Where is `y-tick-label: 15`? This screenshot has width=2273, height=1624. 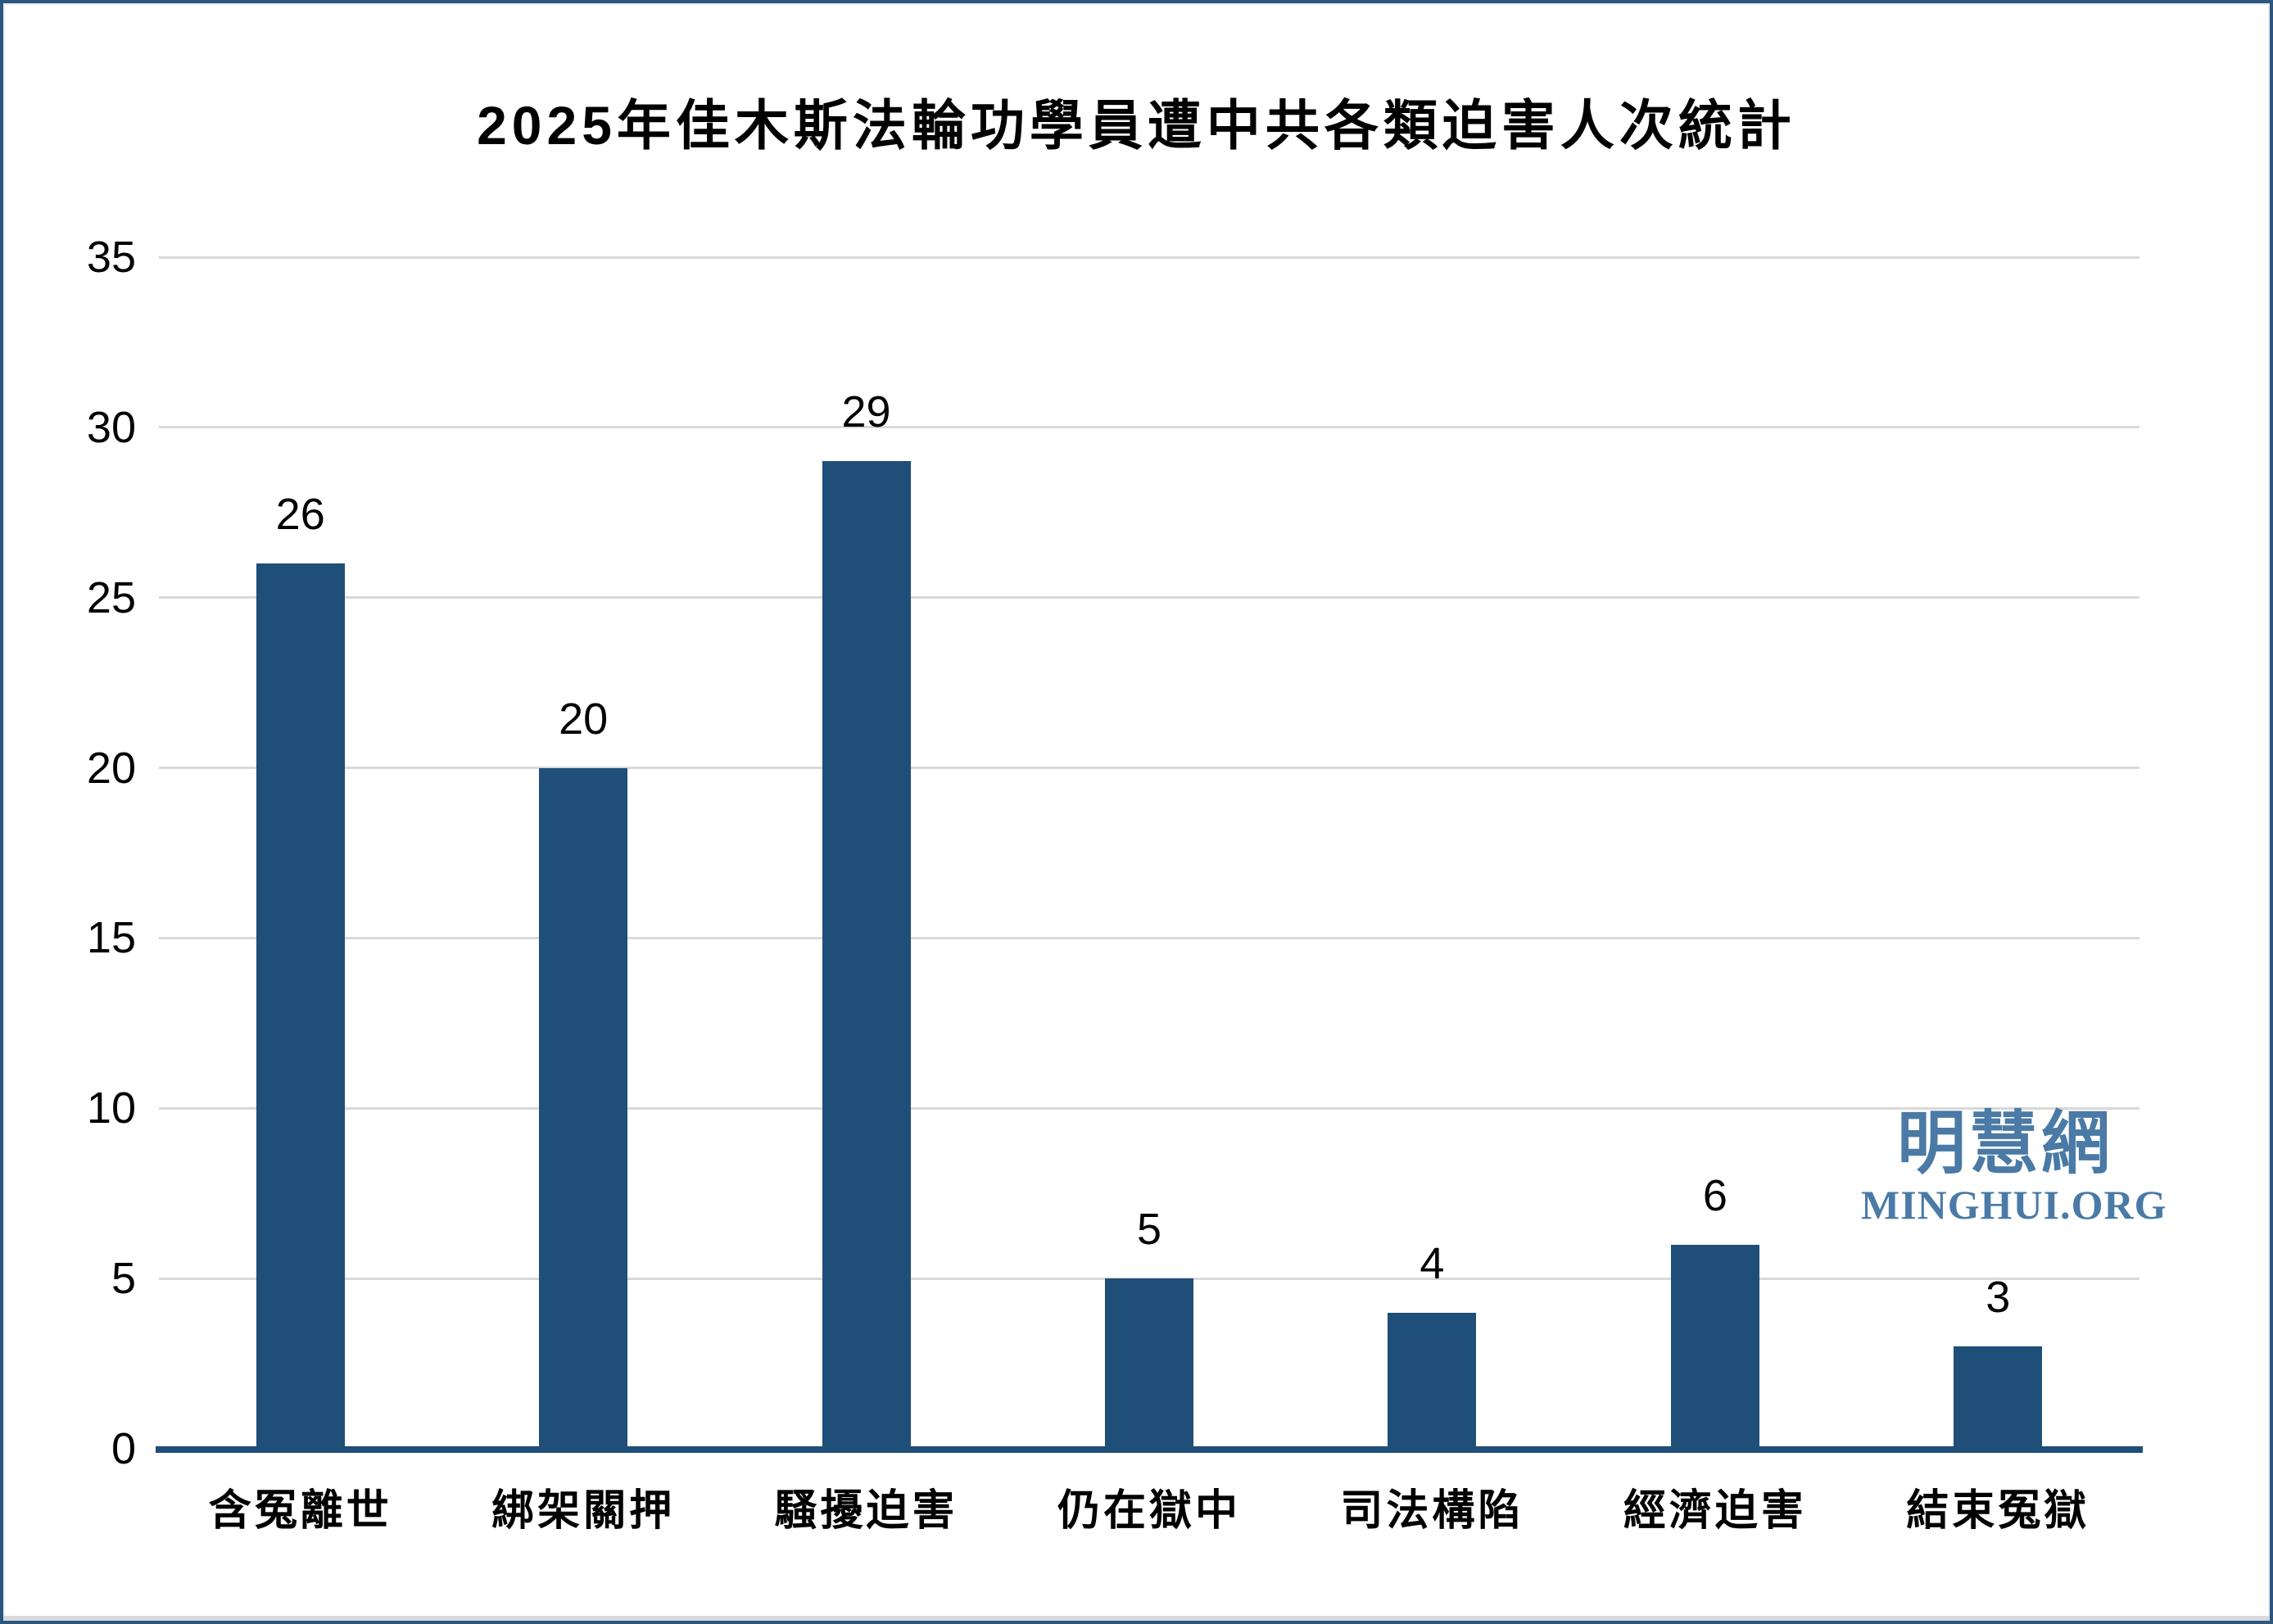
y-tick-label: 15 is located at coordinates (111, 938).